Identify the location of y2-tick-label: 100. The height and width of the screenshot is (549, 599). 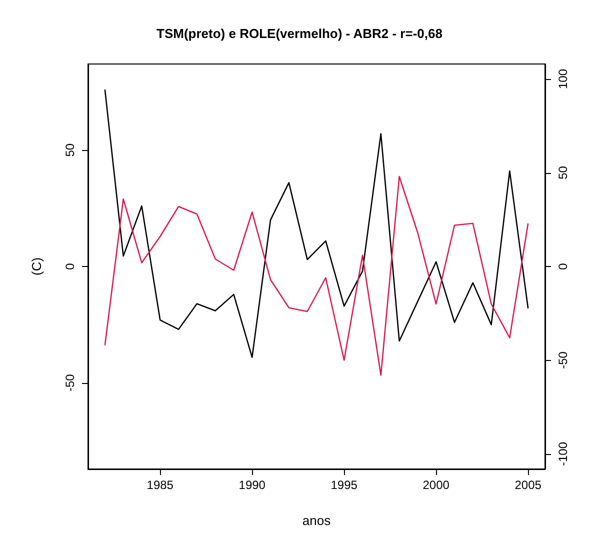
(563, 79).